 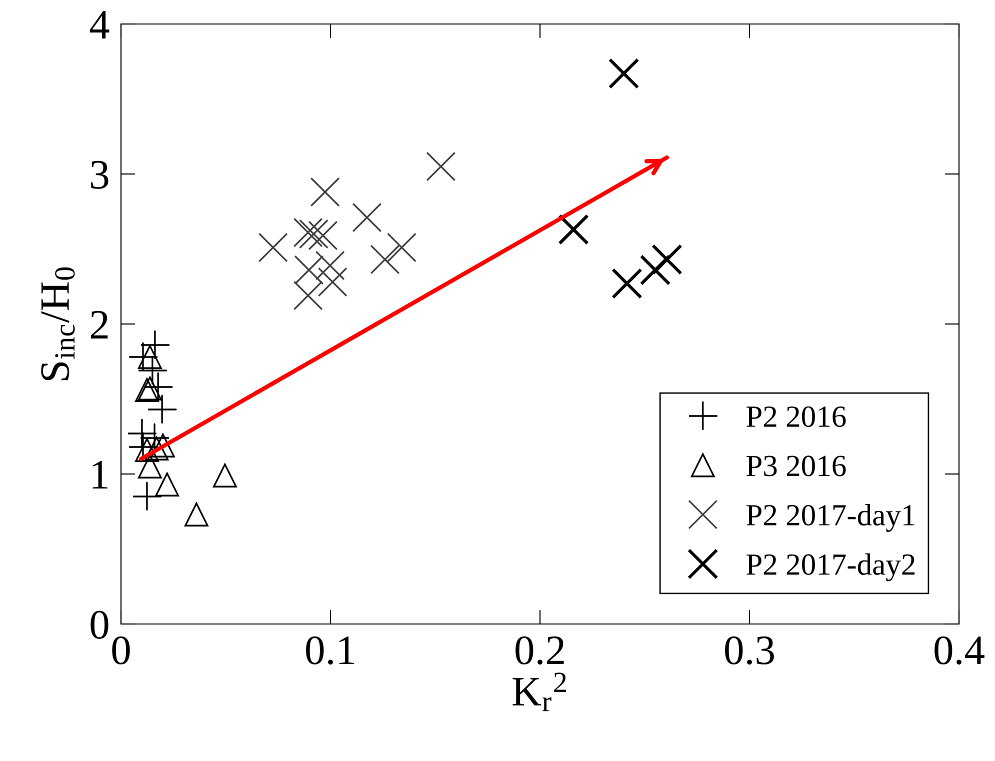 I want to click on x-tick-label: 0.1, so click(x=330, y=650).